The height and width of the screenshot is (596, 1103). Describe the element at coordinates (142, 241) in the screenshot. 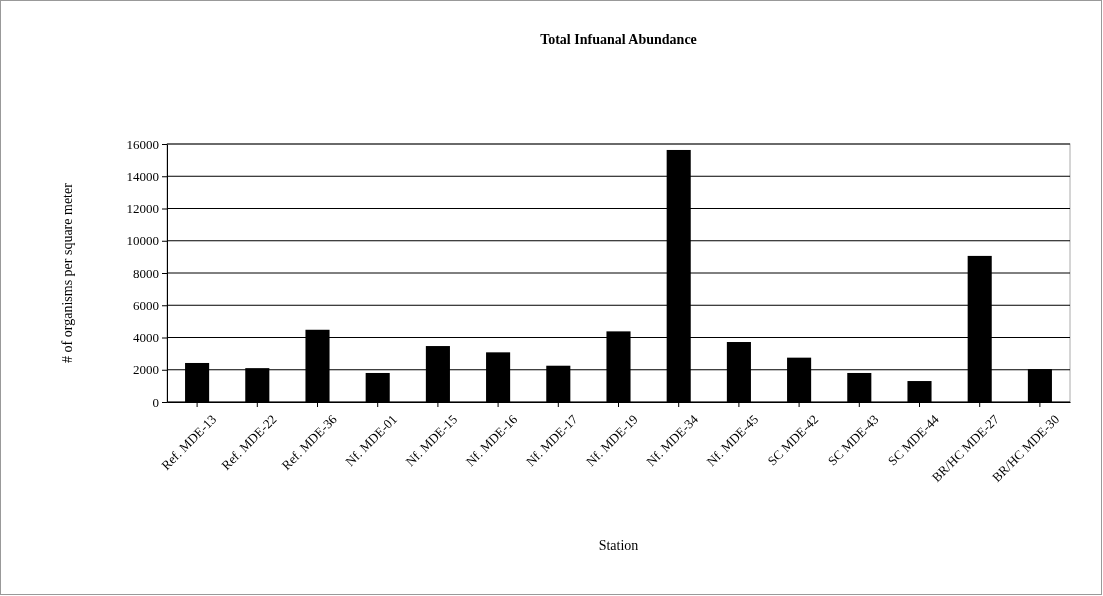

I see `y-tick-label: 10000` at that location.